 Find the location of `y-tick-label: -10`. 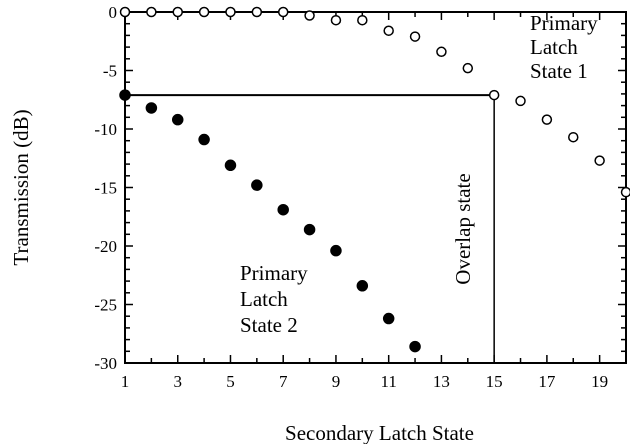

y-tick-label: -10 is located at coordinates (105, 129).